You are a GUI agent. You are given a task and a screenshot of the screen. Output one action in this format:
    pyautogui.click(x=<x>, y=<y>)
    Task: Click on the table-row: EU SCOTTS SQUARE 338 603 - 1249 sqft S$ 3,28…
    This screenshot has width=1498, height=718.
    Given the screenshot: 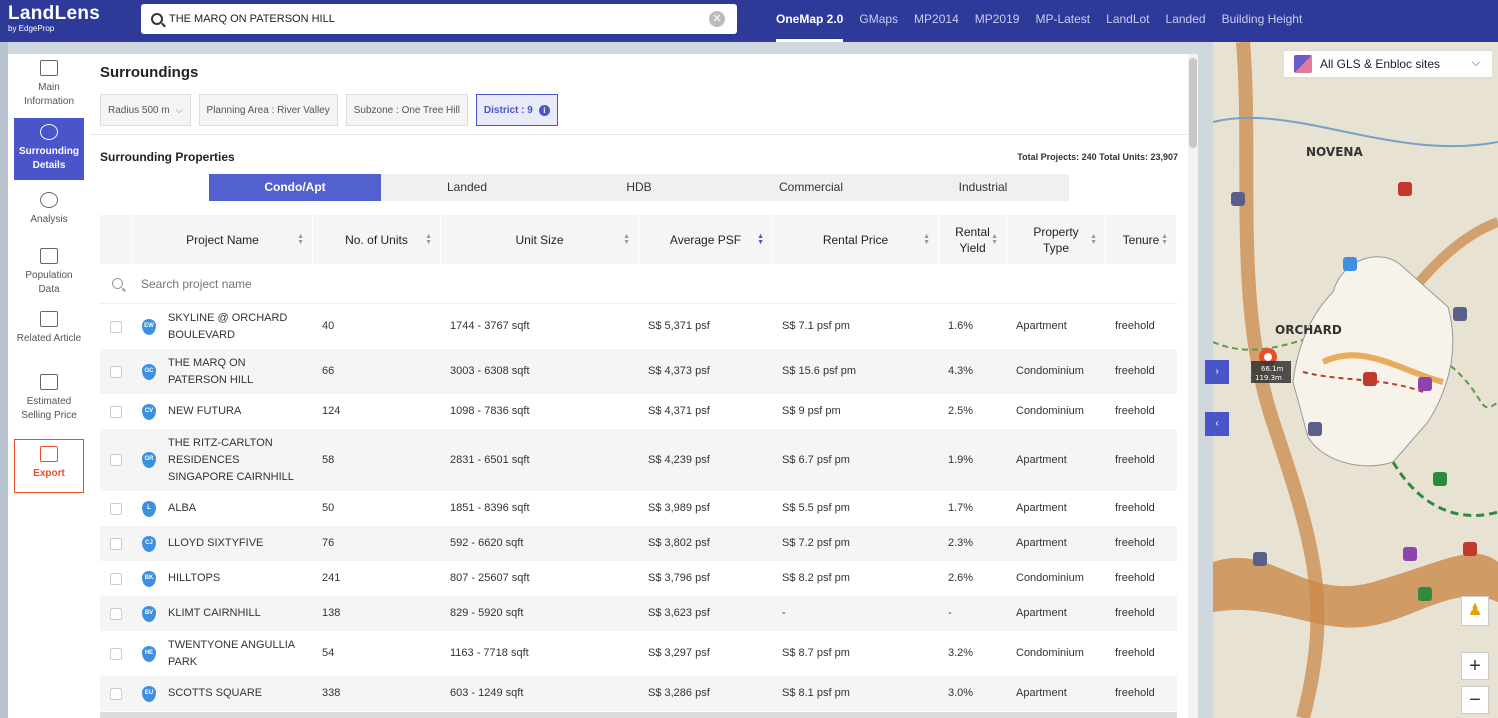 What is the action you would take?
    pyautogui.click(x=638, y=693)
    